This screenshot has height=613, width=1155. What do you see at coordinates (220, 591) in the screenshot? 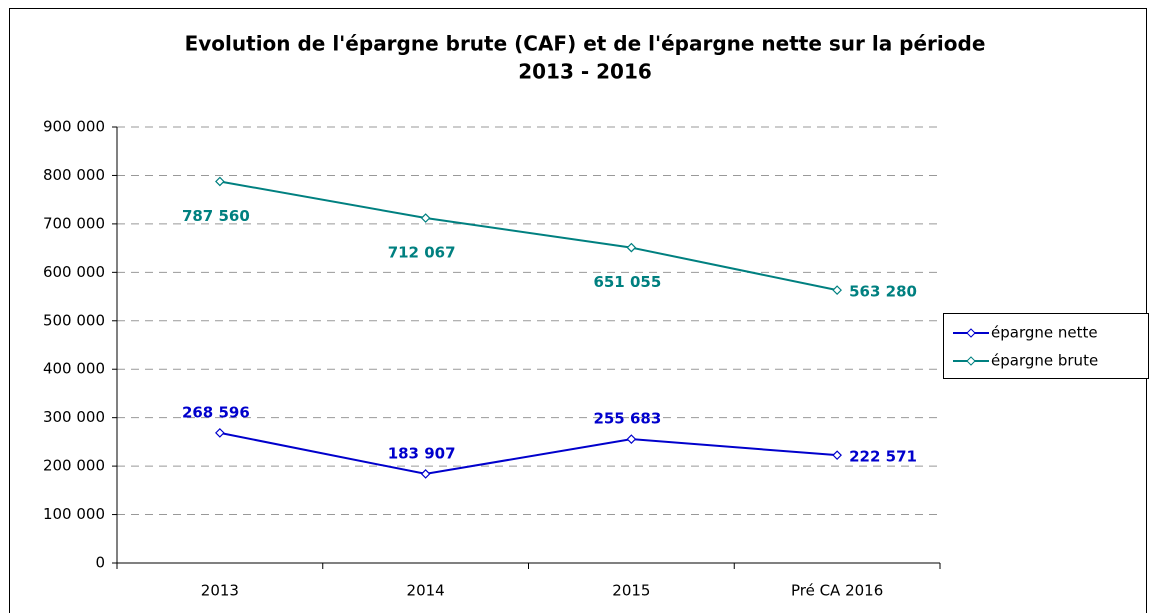
I see `x-tick-label: 2013` at bounding box center [220, 591].